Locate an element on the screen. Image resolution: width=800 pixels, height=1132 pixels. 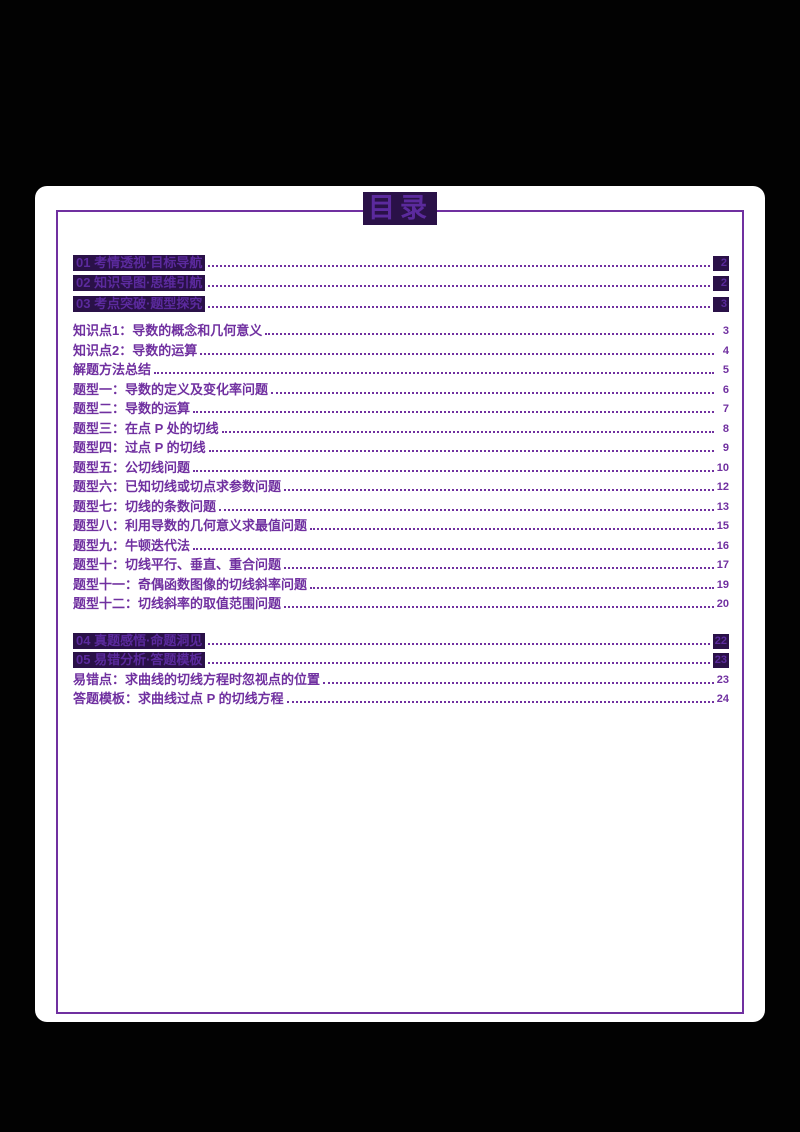
toc-entry-page: 4 is located at coordinates (725, 350).